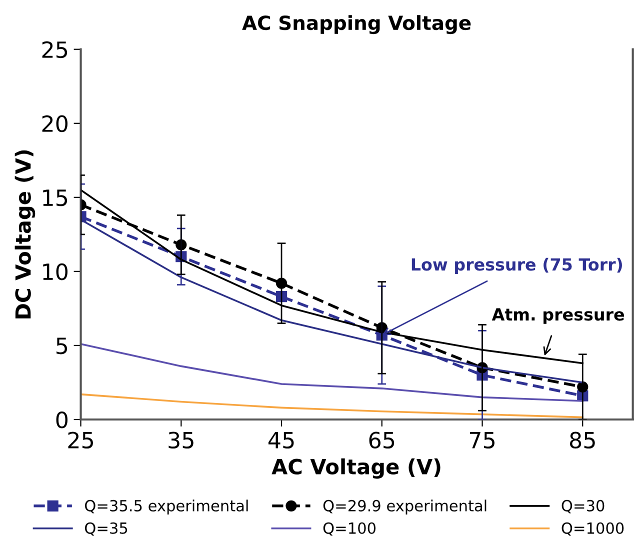 Image resolution: width=636 pixels, height=542 pixels. I want to click on y-tick-label: 0, so click(62, 419).